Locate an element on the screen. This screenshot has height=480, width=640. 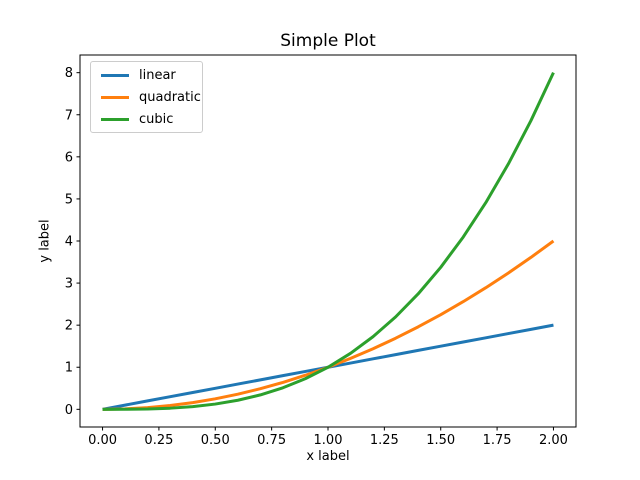
legend-swatch-quadratic is located at coordinates (115, 97).